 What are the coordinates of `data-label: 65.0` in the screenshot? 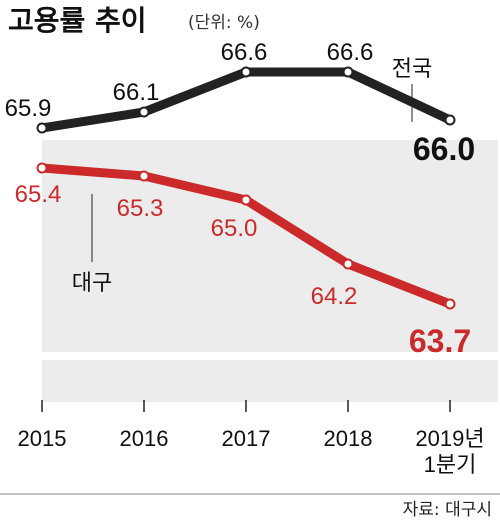 It's located at (234, 228).